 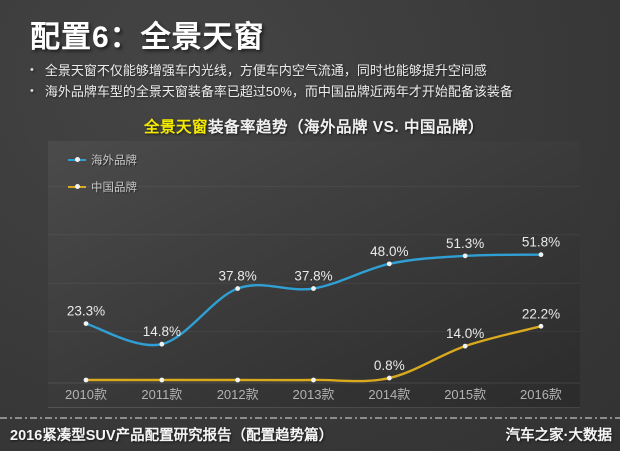 What do you see at coordinates (346, 127) in the screenshot?
I see `chart-title-rest: 装备率趋势（海外品牌 VS. 中国品牌）` at bounding box center [346, 127].